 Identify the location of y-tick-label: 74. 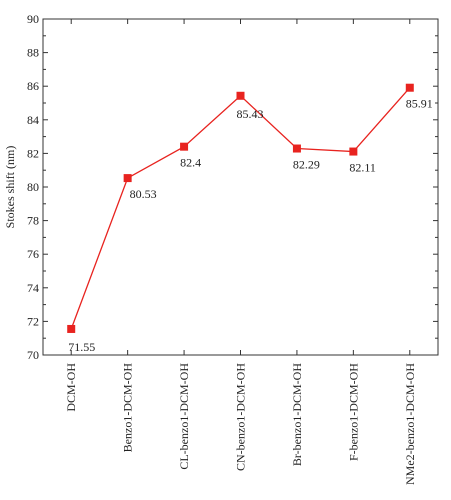
(33, 288).